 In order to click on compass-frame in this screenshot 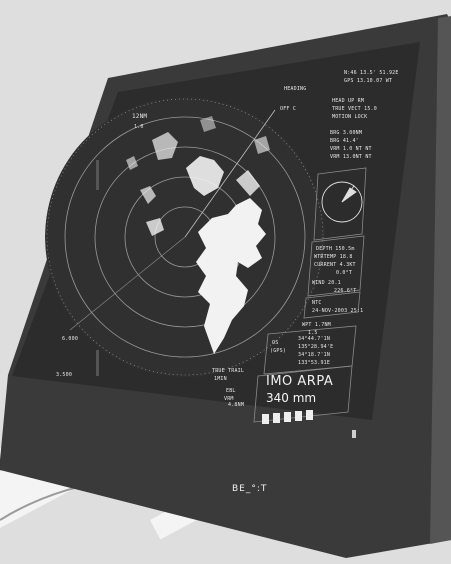, I will do `click(340, 204)`.